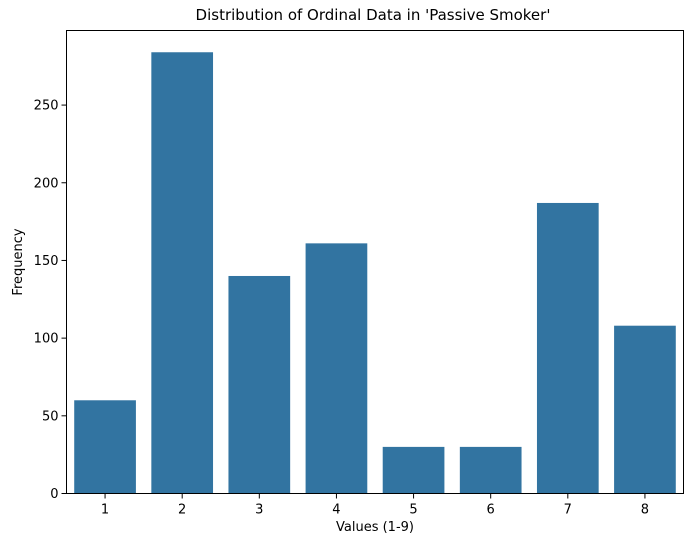  Describe the element at coordinates (46, 183) in the screenshot. I see `y-tick-label: 200` at that location.